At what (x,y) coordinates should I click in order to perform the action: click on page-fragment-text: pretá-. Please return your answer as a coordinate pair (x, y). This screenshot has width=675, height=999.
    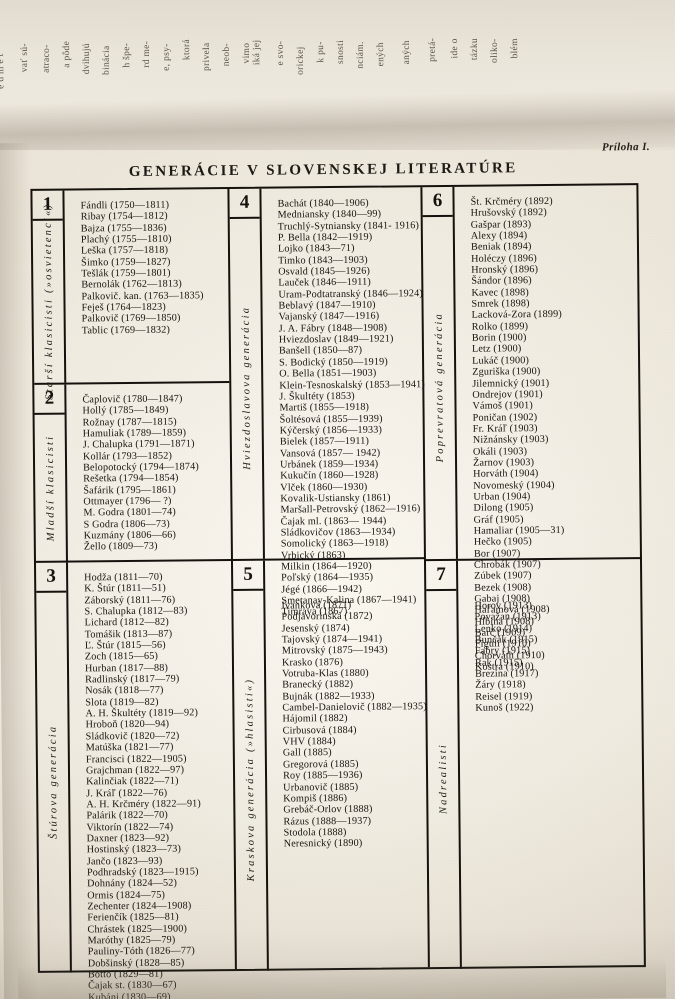
    Looking at the image, I should click on (432, 49).